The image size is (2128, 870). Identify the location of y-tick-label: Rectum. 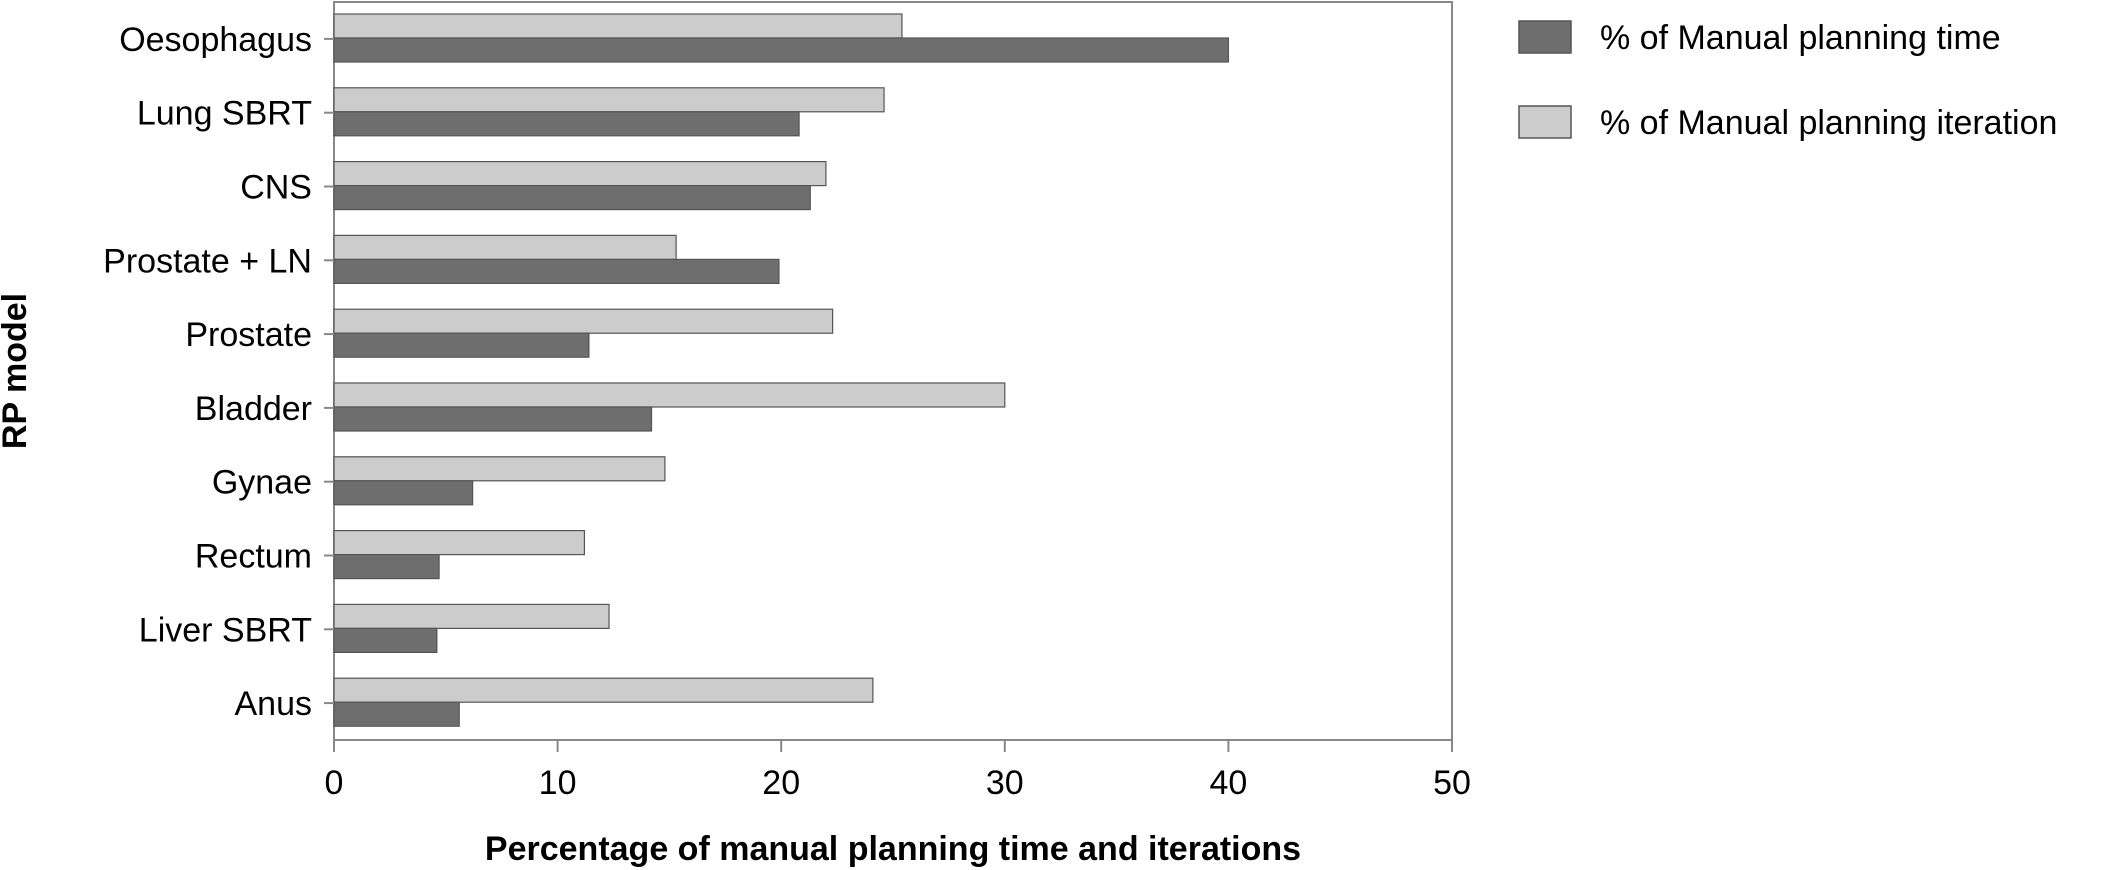
(253, 557).